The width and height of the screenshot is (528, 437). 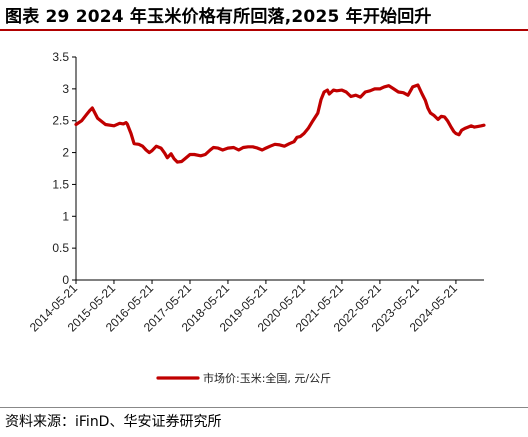 What do you see at coordinates (64, 168) in the screenshot?
I see `y-axis: 0 0.5 1 1.5 2 2.5 3 3.5` at bounding box center [64, 168].